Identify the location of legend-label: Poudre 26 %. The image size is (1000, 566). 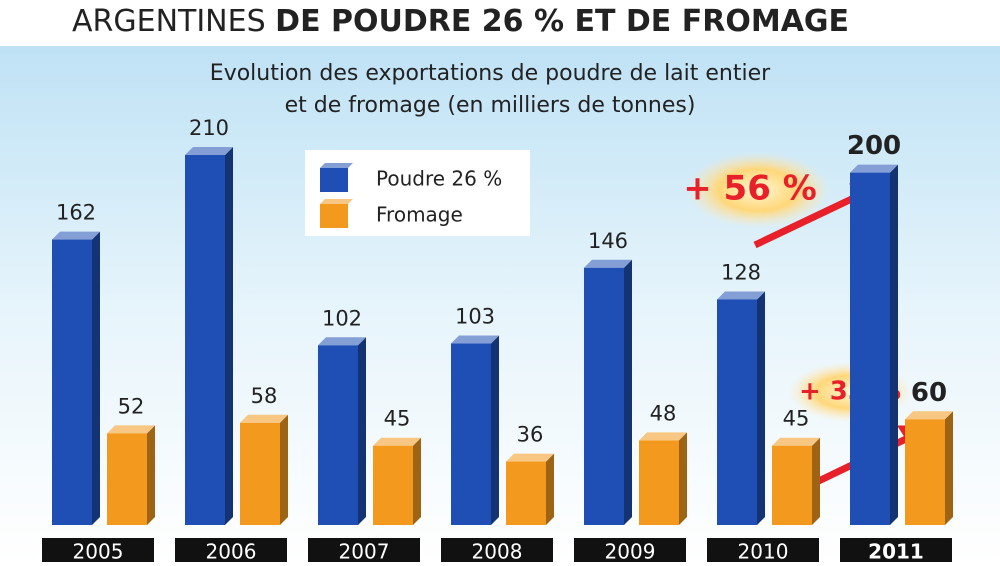
(439, 179).